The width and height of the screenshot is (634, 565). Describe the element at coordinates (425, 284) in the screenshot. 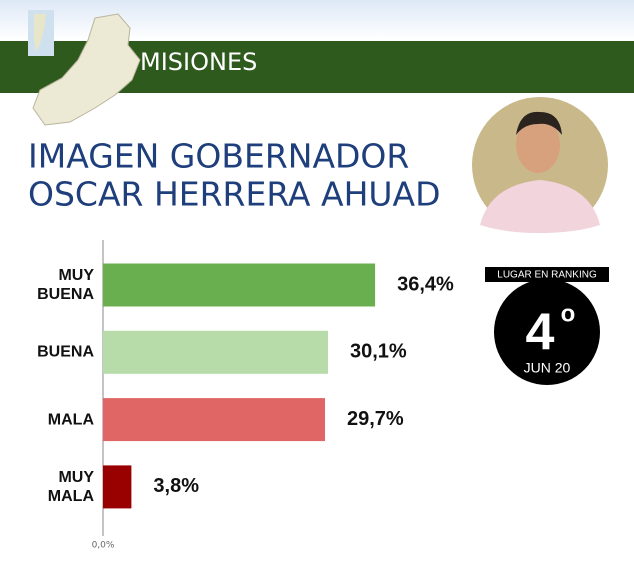

I see `value-label: 36,4%` at that location.